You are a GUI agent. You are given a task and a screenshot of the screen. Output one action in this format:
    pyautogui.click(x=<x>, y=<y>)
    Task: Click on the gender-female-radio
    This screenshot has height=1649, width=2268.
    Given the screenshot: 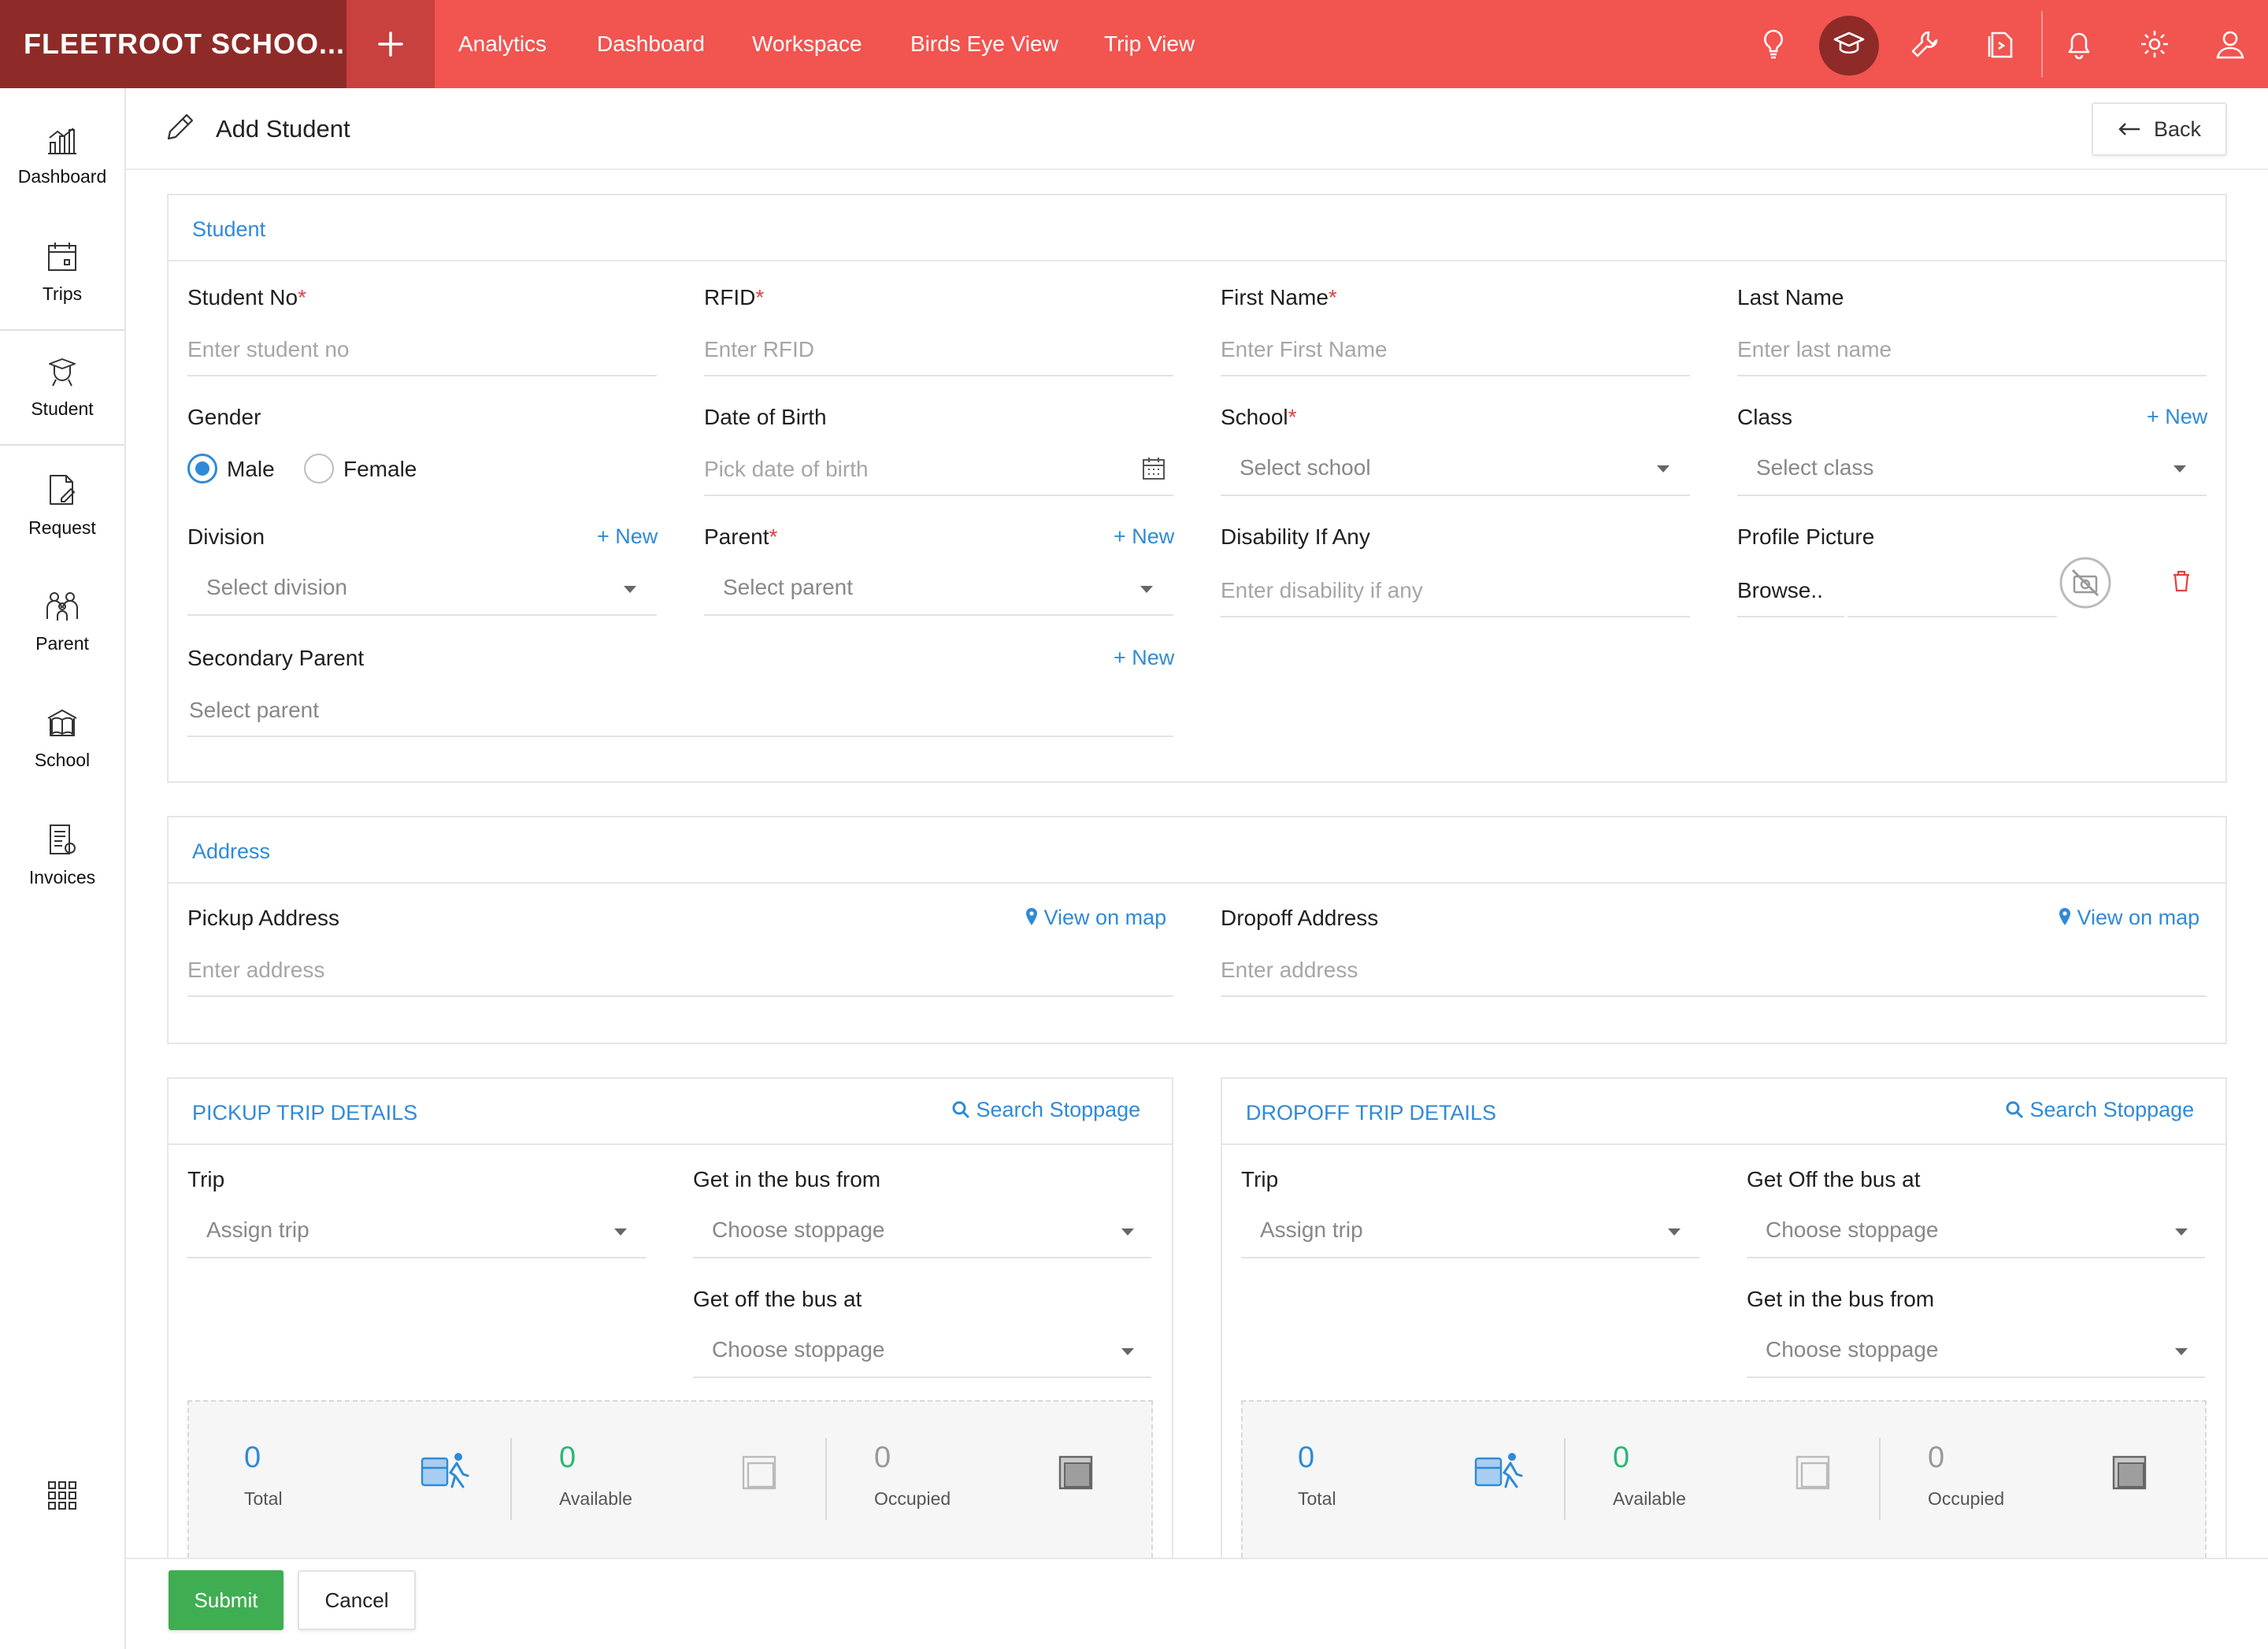 What is the action you would take?
    pyautogui.click(x=319, y=469)
    